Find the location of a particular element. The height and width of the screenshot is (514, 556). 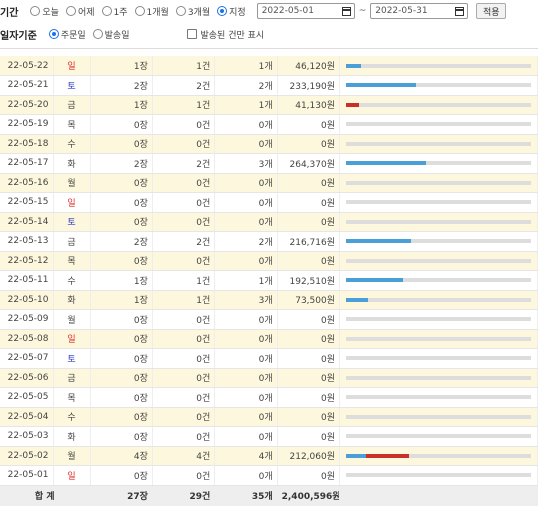

table-row: 22-05-01 일 0장 0건 0개 0원 is located at coordinates (269, 475).